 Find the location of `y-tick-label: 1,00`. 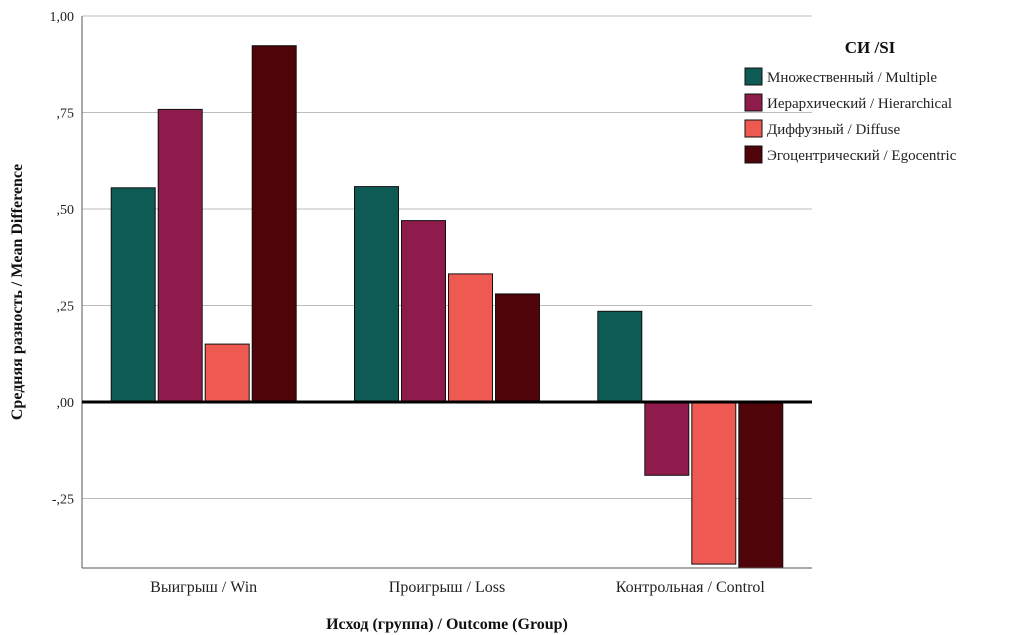

y-tick-label: 1,00 is located at coordinates (62, 17).